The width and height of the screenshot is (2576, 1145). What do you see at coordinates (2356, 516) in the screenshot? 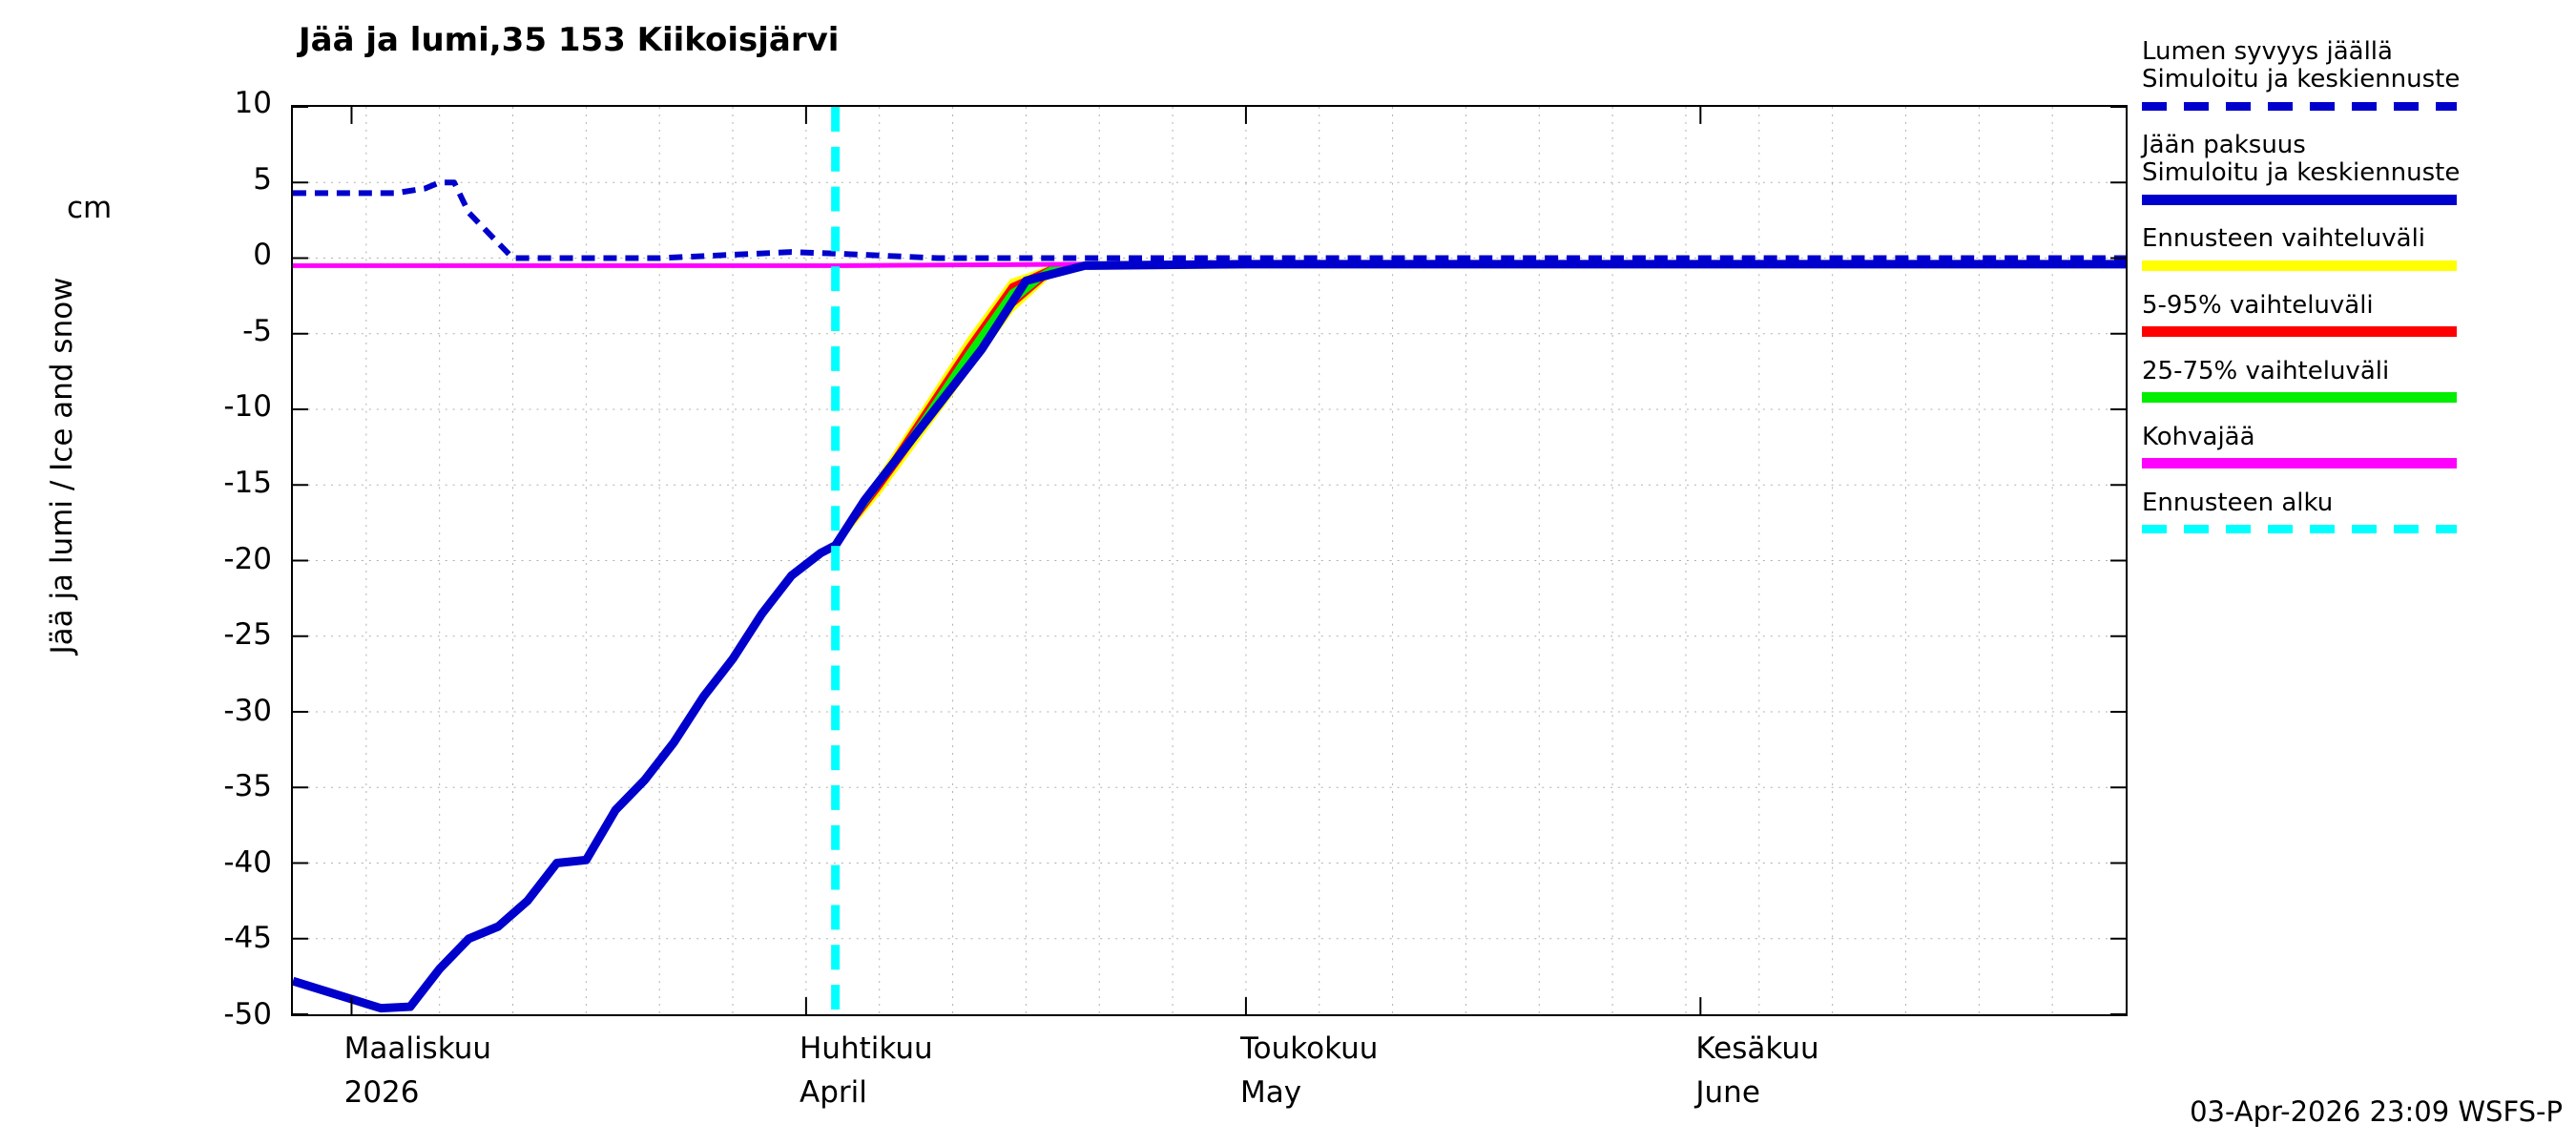
I see `legend-item: Ennusteen alku` at bounding box center [2356, 516].